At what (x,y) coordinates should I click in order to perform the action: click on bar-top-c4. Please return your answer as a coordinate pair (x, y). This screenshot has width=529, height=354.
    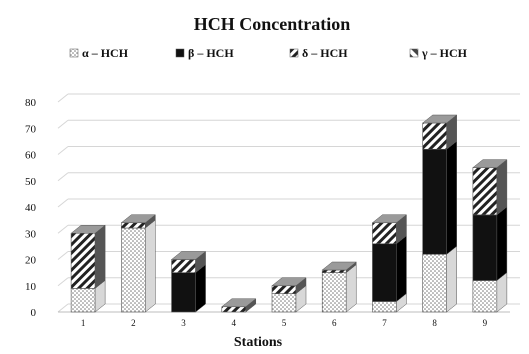
    Looking at the image, I should click on (289, 281).